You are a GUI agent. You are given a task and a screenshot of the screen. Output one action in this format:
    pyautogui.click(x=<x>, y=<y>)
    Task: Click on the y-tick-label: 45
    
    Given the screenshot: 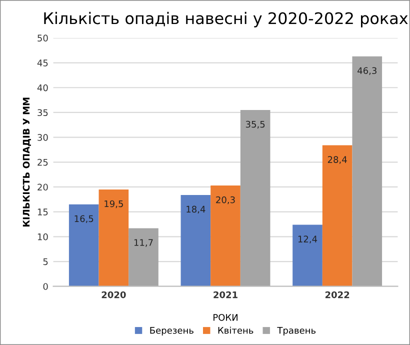 What is the action you would take?
    pyautogui.click(x=42, y=63)
    